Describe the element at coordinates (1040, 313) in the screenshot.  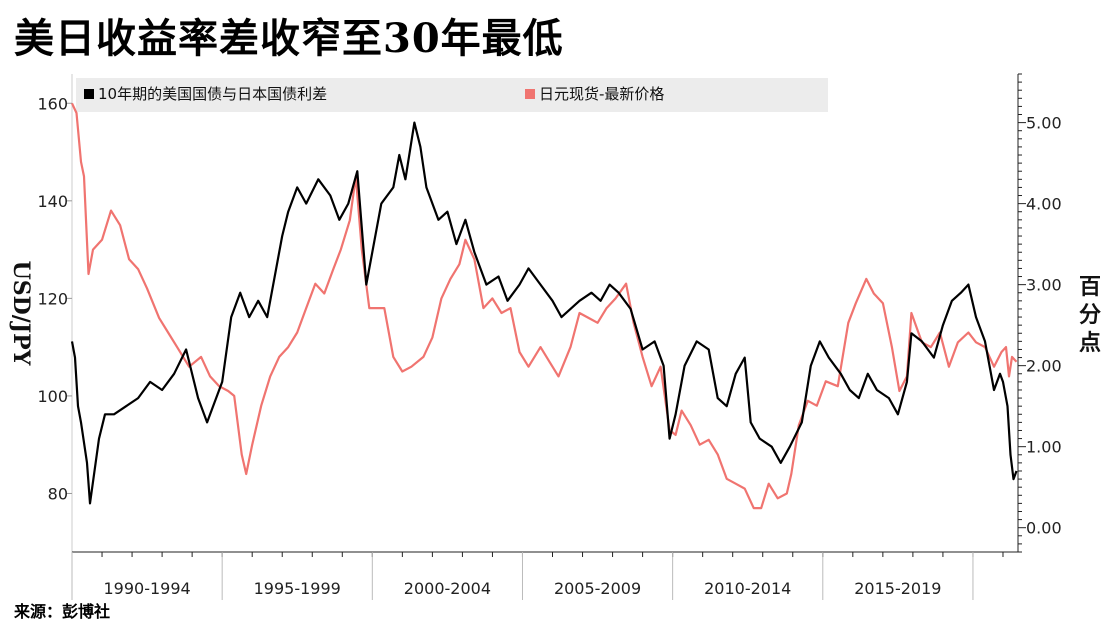
I see `right-axis-ticks: 0.00 1.00 2.00 3.00 4.00 5.00` at that location.